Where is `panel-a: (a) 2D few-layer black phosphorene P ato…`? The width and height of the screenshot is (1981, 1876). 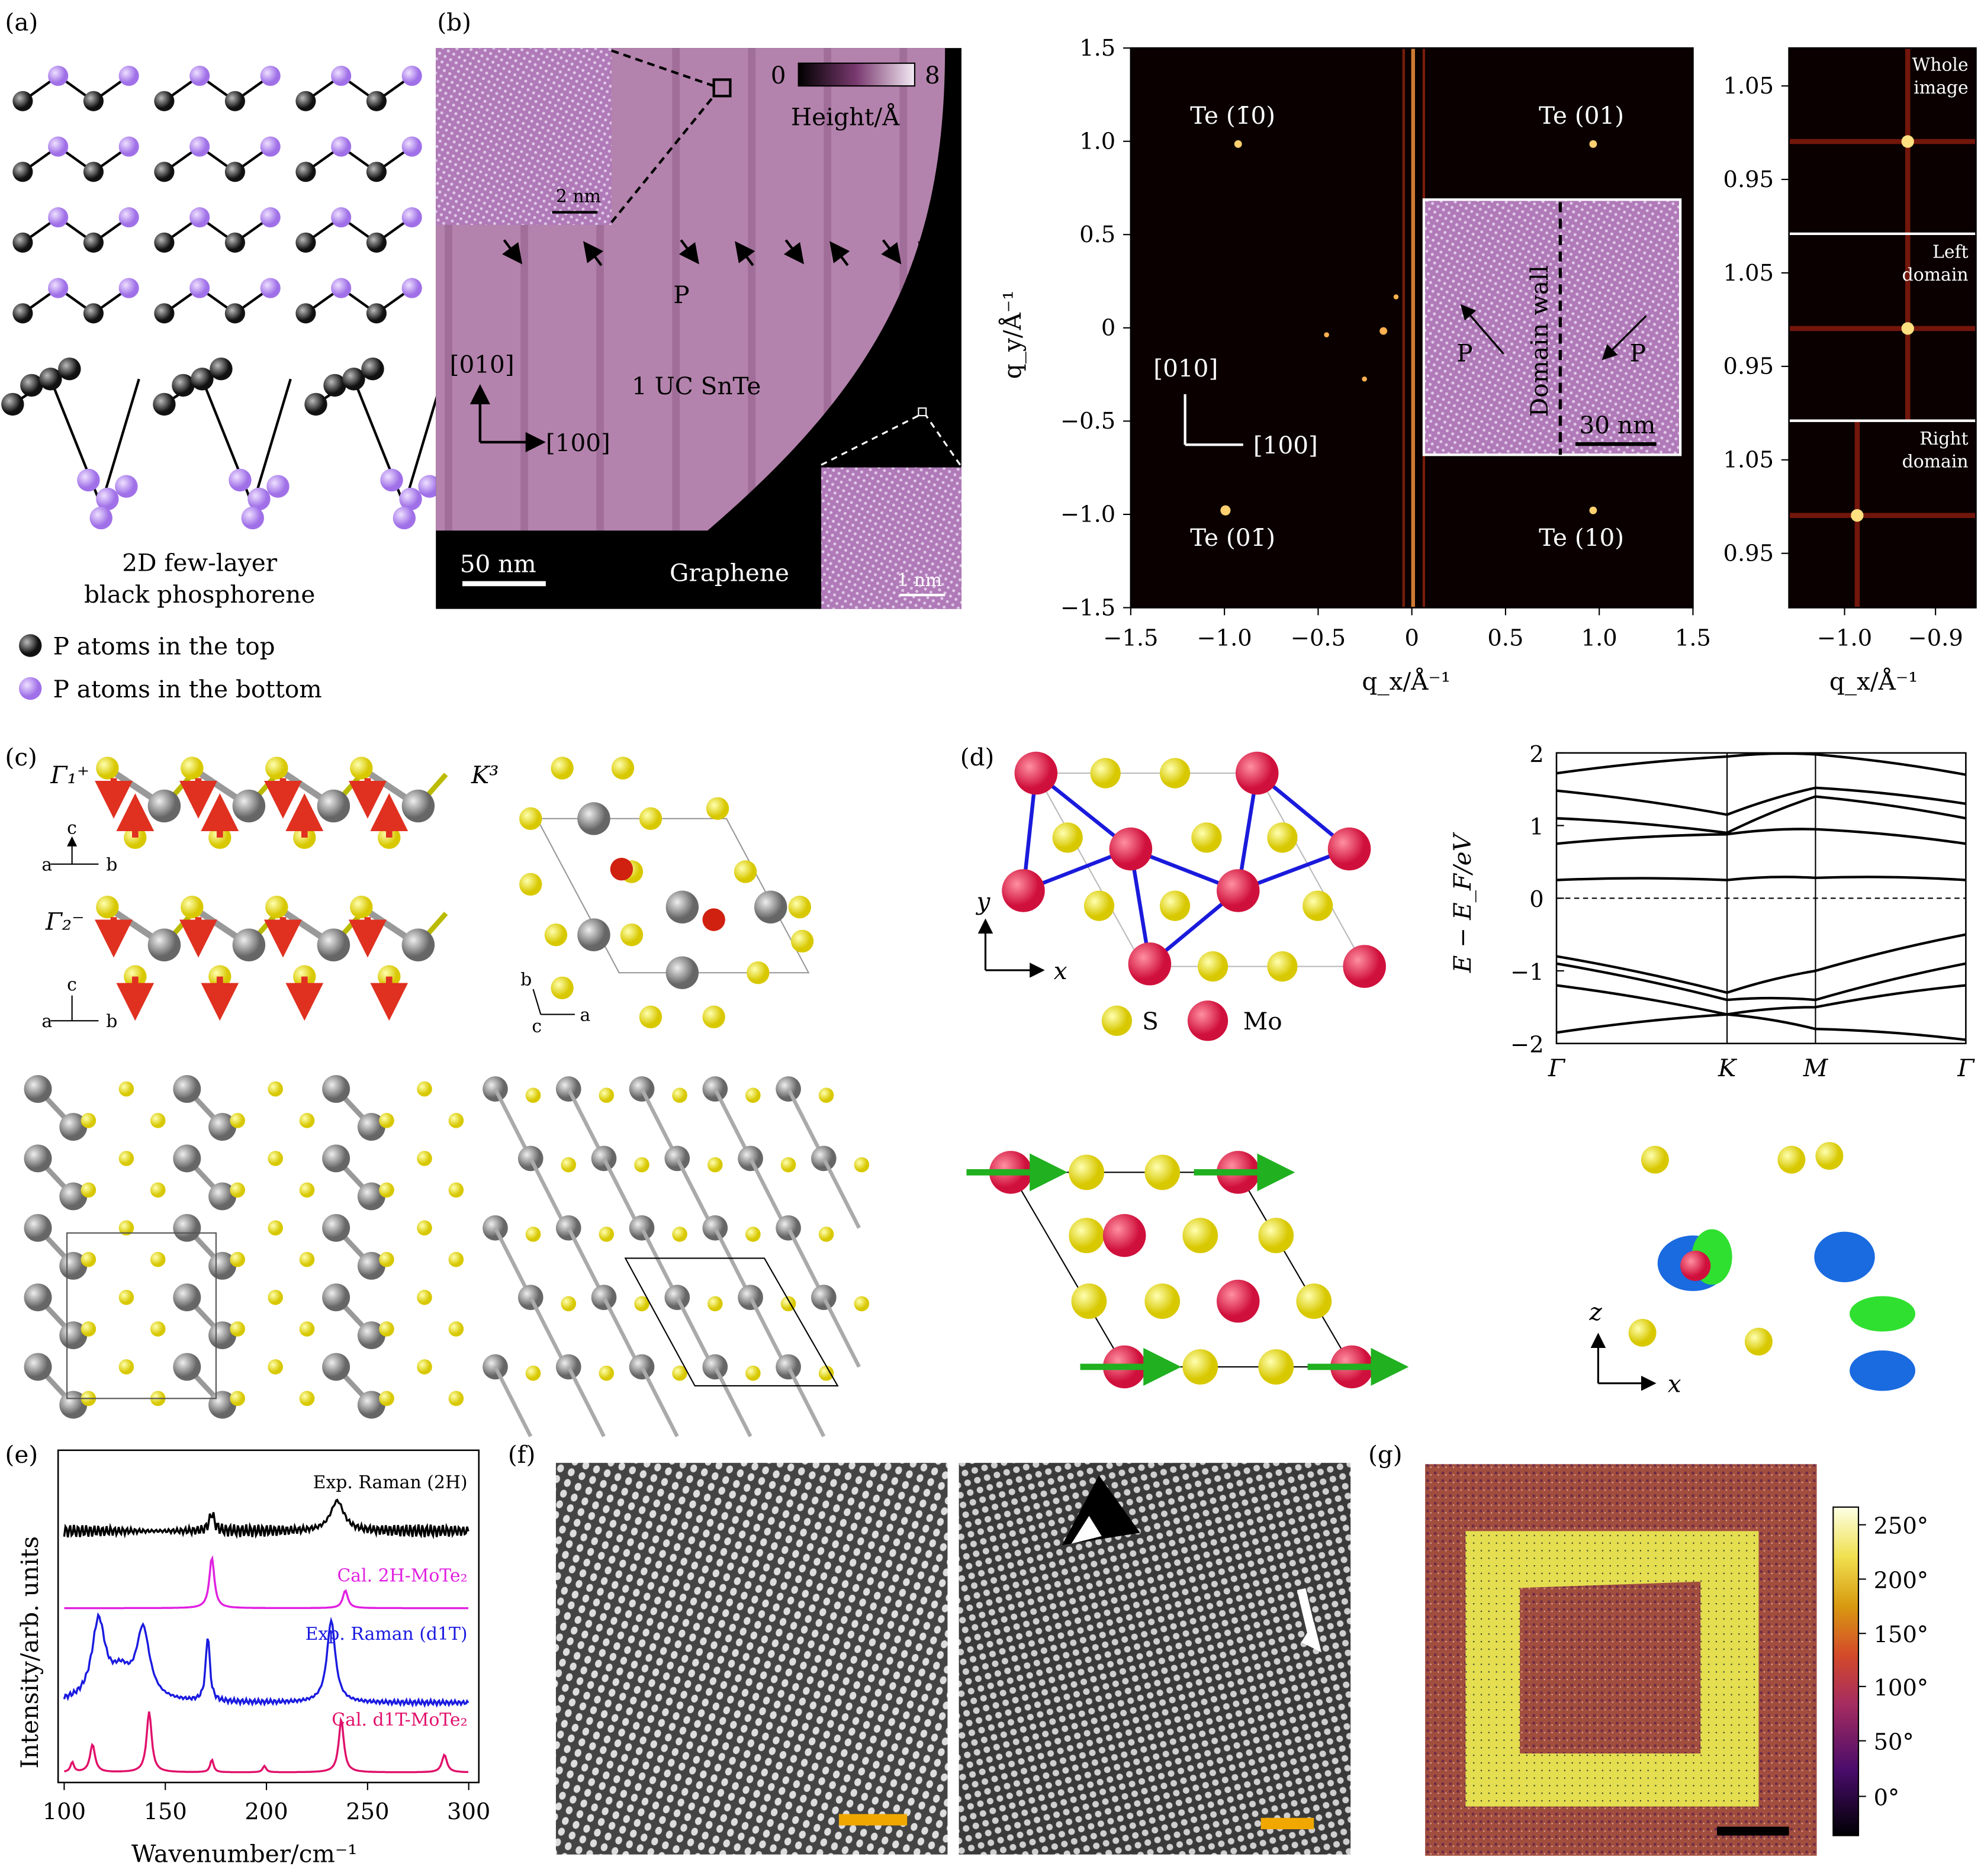
panel-a: (a) 2D few-layer black phosphorene P ato… is located at coordinates (222, 355).